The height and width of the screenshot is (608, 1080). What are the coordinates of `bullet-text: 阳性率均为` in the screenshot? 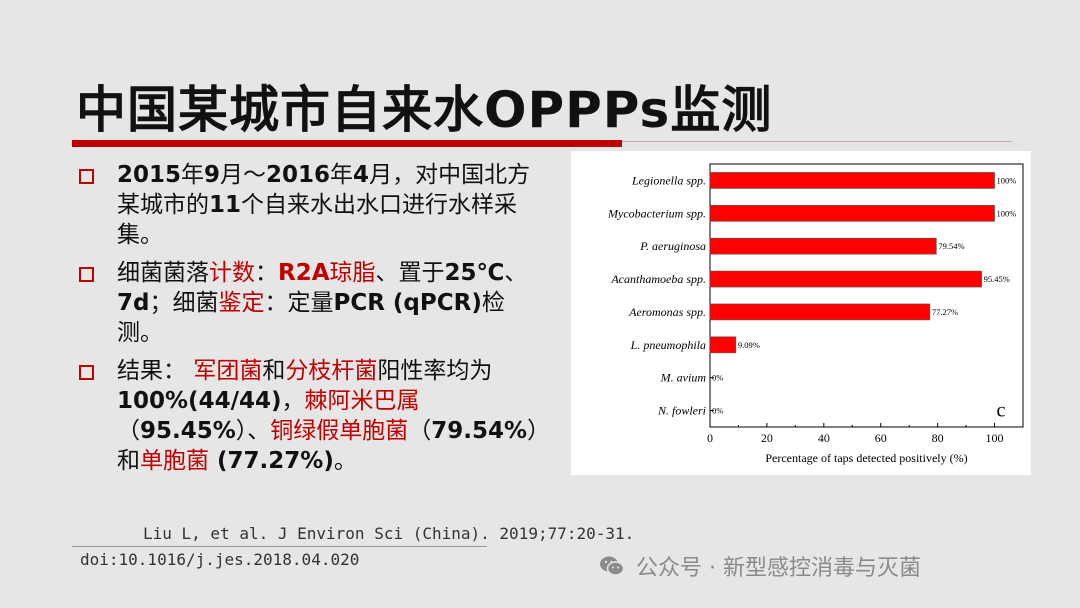 It's located at (435, 371).